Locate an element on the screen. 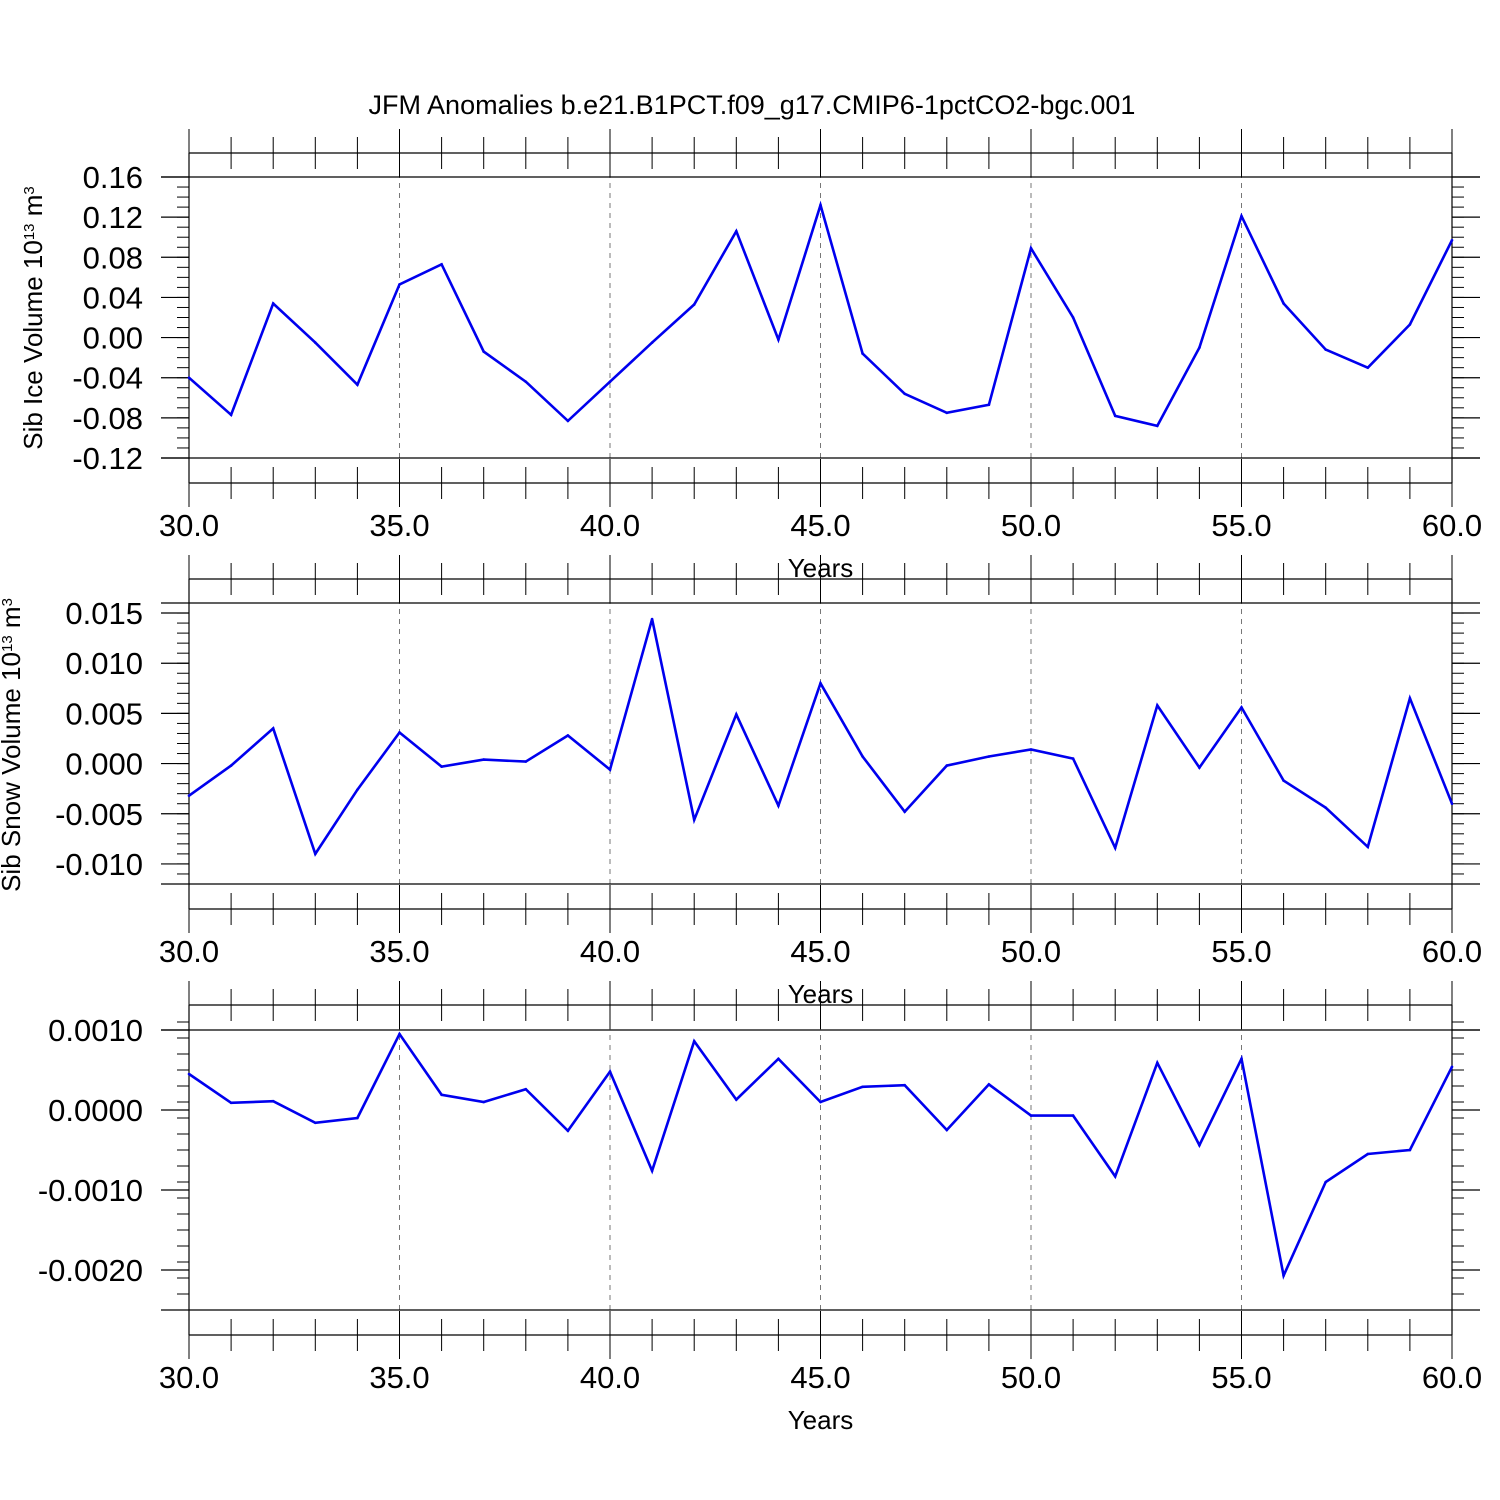 This screenshot has height=1500, width=1500. x-tick-label: 60.0 is located at coordinates (1452, 951).